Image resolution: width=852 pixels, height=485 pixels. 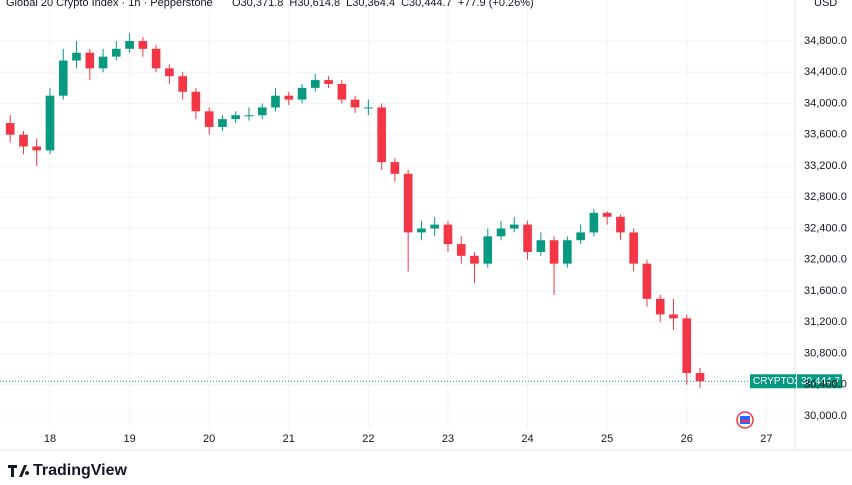 I want to click on y-tick-label: 32,000.0, so click(x=825, y=260).